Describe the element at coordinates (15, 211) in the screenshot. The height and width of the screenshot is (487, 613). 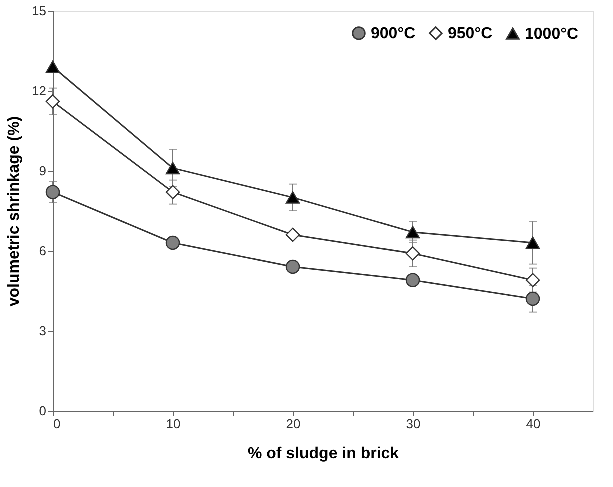
I see `y-axis-title: volumetric shrinkage (%)` at that location.